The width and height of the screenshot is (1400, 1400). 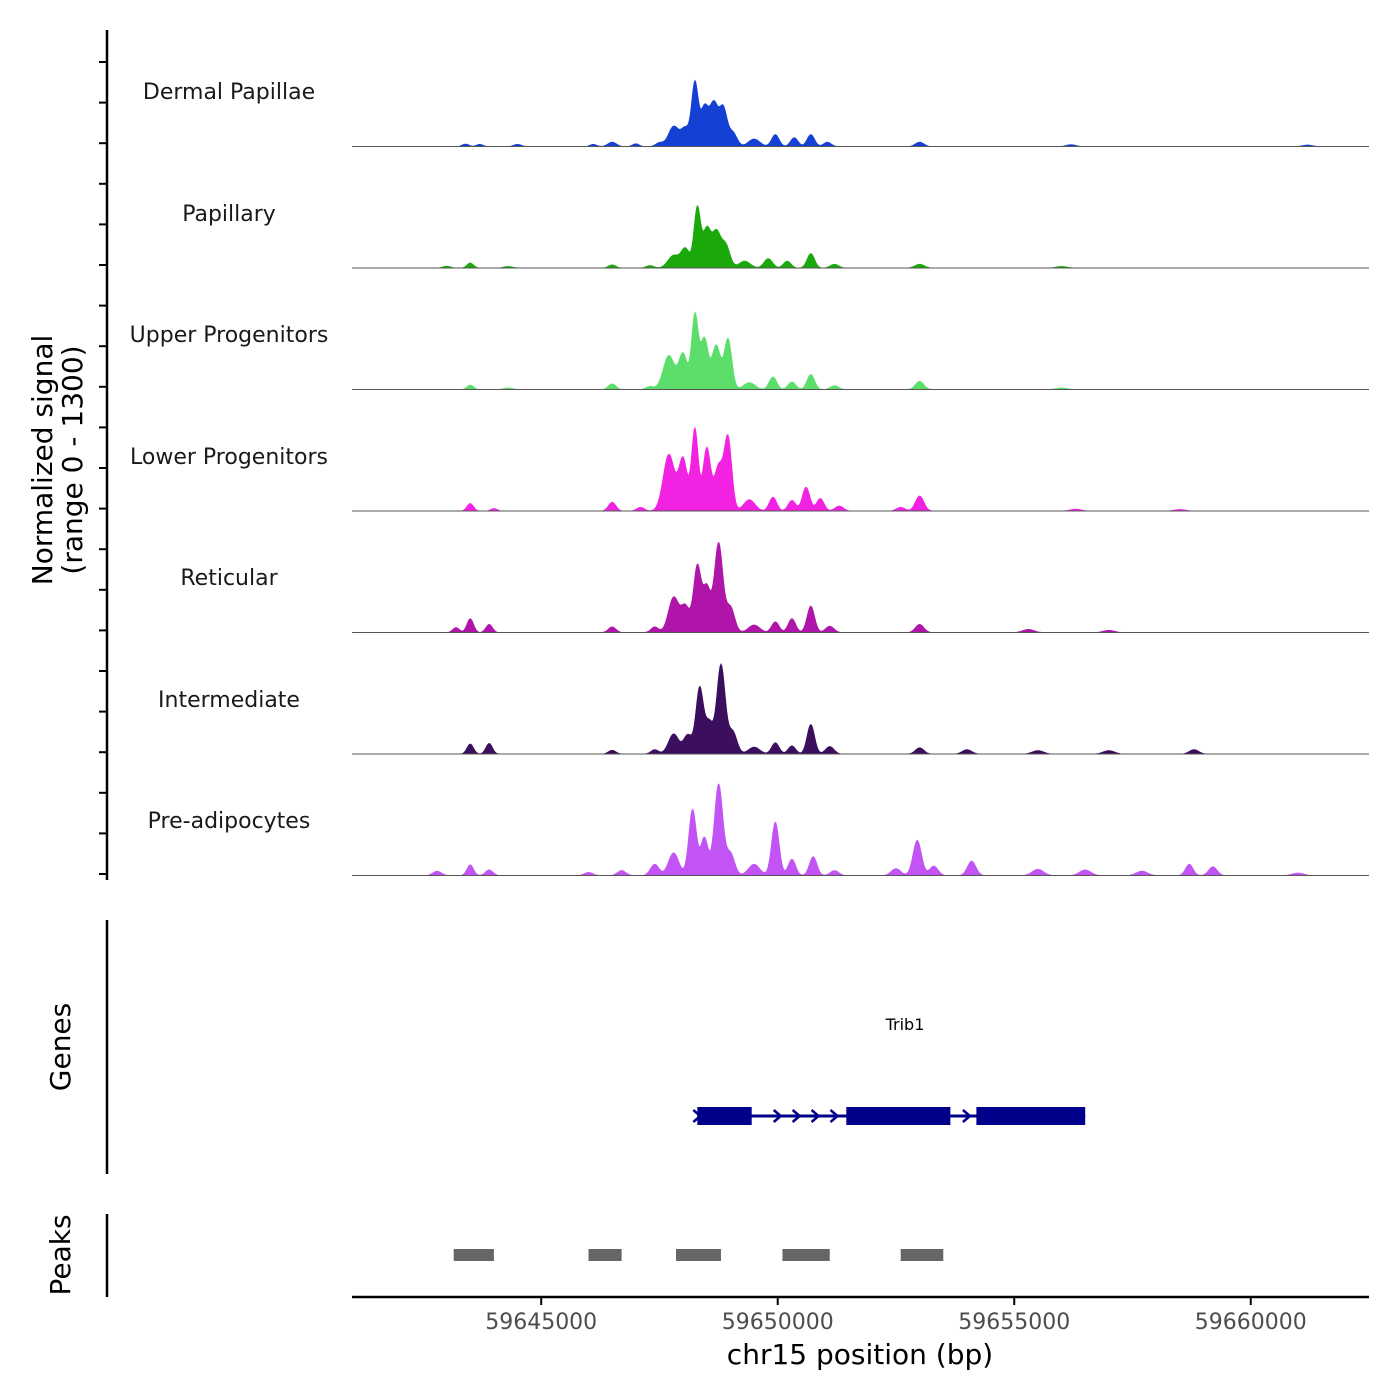 I want to click on genes-title-group: Genes, so click(x=60, y=1047).